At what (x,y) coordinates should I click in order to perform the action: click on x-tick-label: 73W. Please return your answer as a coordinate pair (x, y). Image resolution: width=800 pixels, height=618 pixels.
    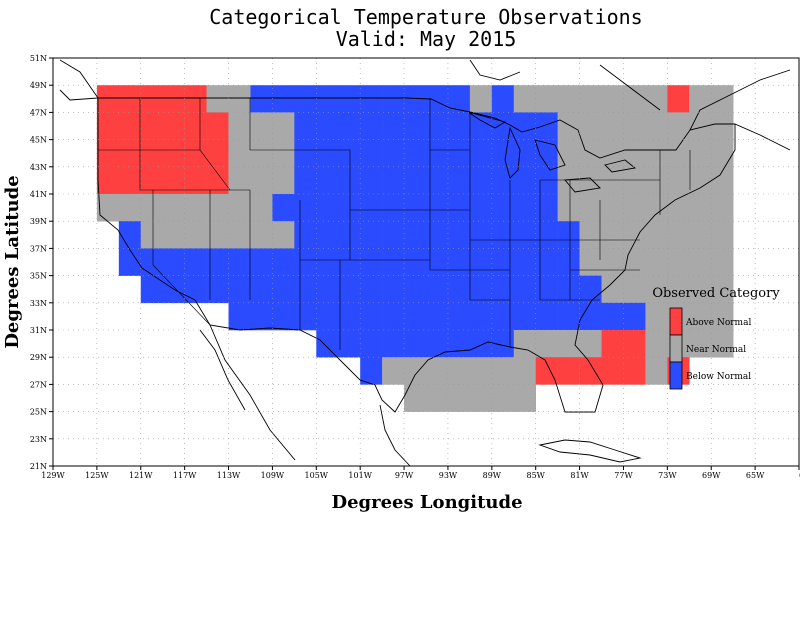
    Looking at the image, I should click on (667, 475).